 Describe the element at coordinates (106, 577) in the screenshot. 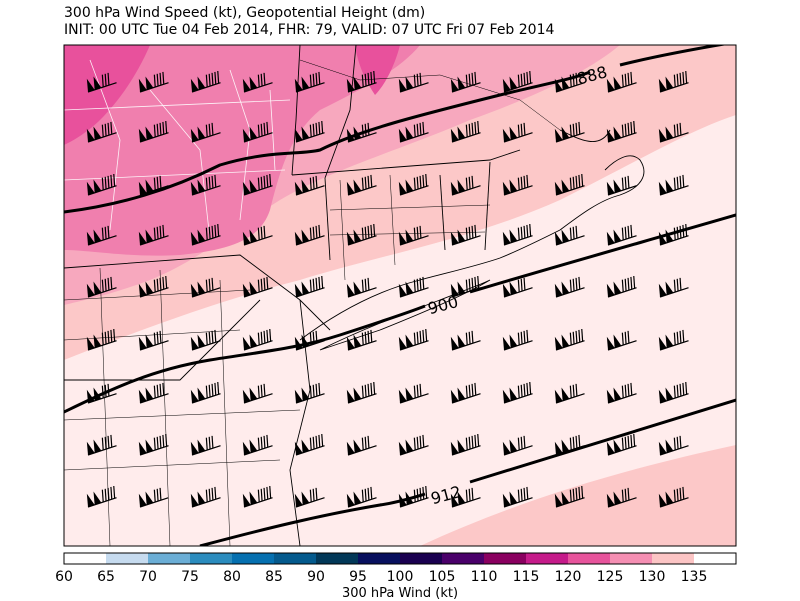

I see `colorbar-tick-label: 65` at that location.